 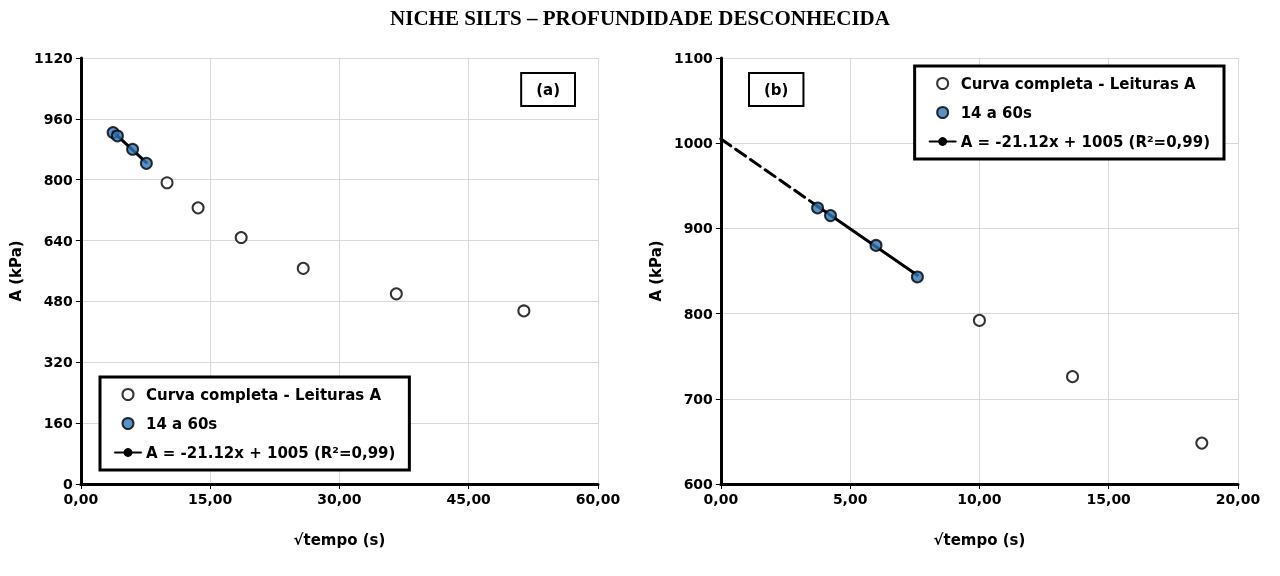 What do you see at coordinates (58, 118) in the screenshot?
I see `y-tick-label: 960` at bounding box center [58, 118].